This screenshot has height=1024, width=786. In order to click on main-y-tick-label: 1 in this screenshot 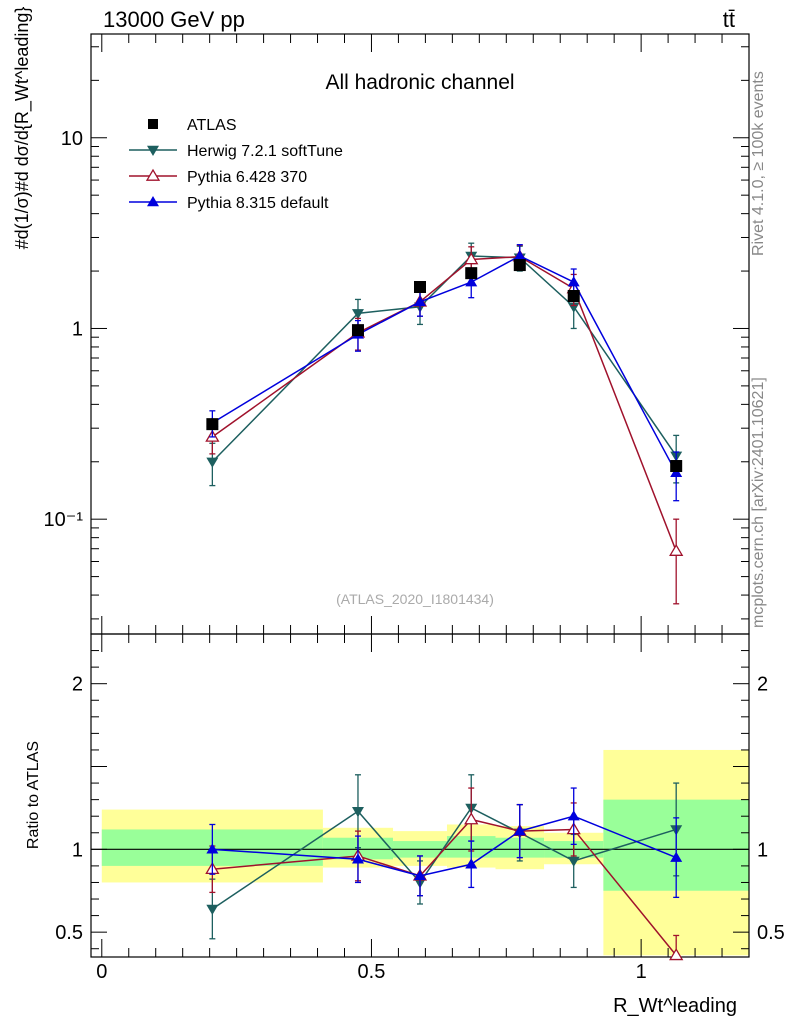, I will do `click(77, 329)`.